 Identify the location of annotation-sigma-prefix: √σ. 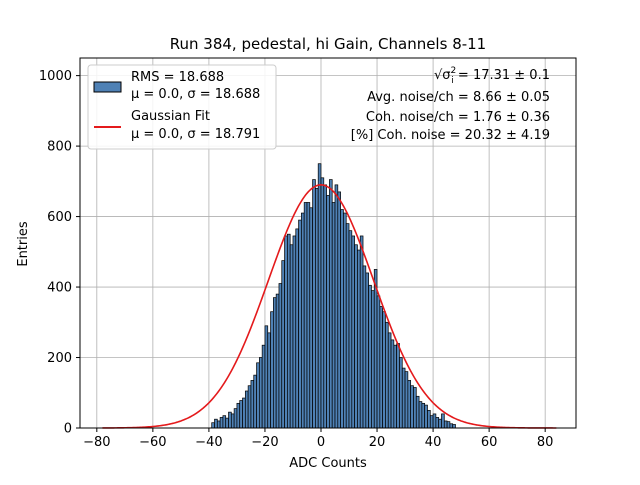
(442, 75).